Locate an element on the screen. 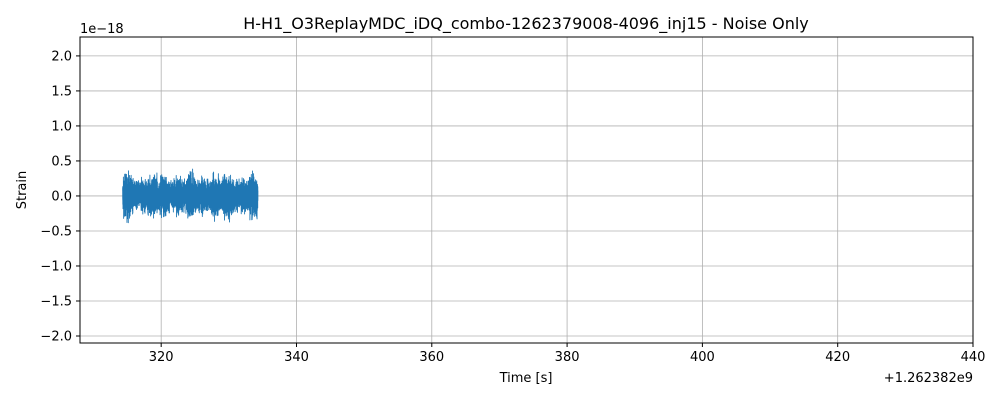 This screenshot has width=1000, height=400. x-tick-label: 340 is located at coordinates (296, 357).